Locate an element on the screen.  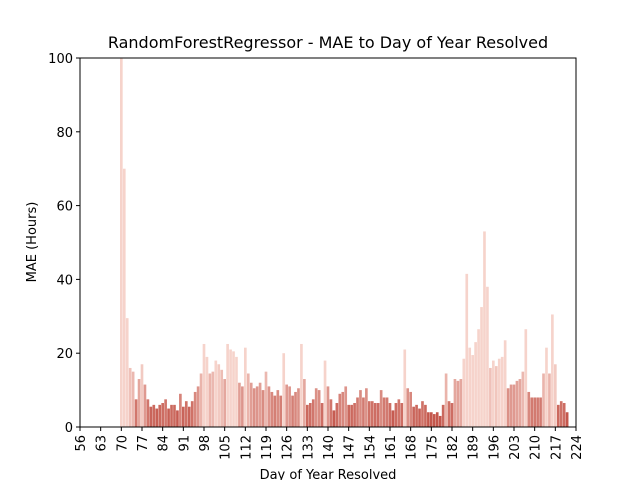
x-tick-label: 147 is located at coordinates (350, 447).